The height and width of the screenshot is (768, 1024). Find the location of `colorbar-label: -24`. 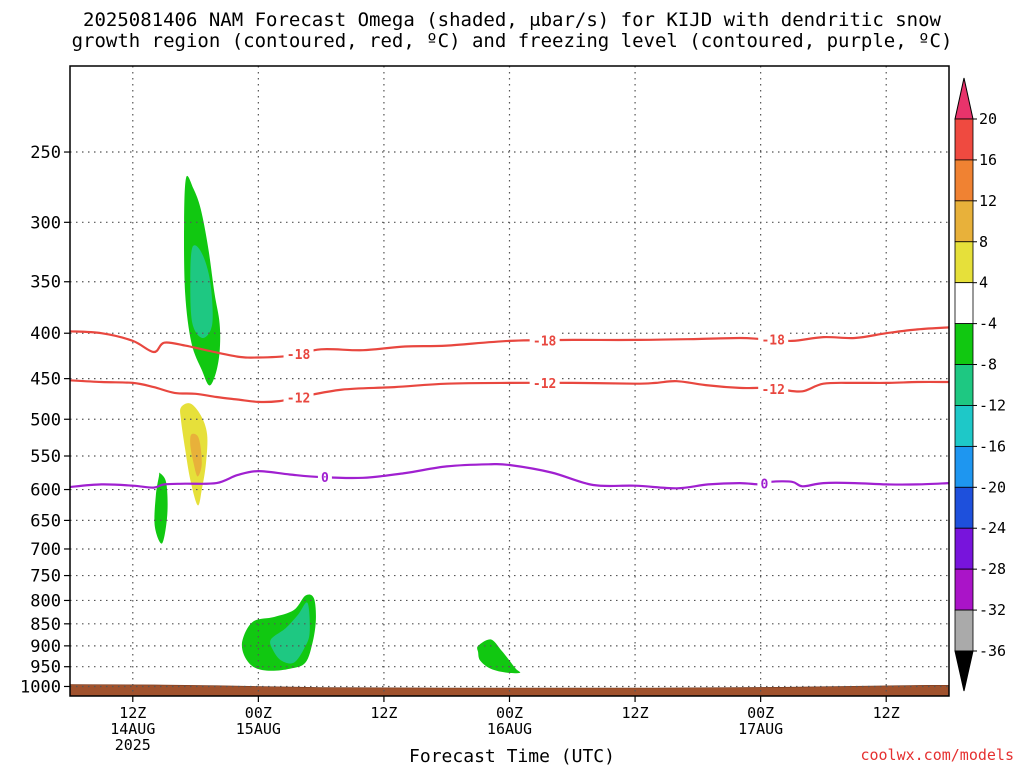

colorbar-label: -24 is located at coordinates (992, 528).